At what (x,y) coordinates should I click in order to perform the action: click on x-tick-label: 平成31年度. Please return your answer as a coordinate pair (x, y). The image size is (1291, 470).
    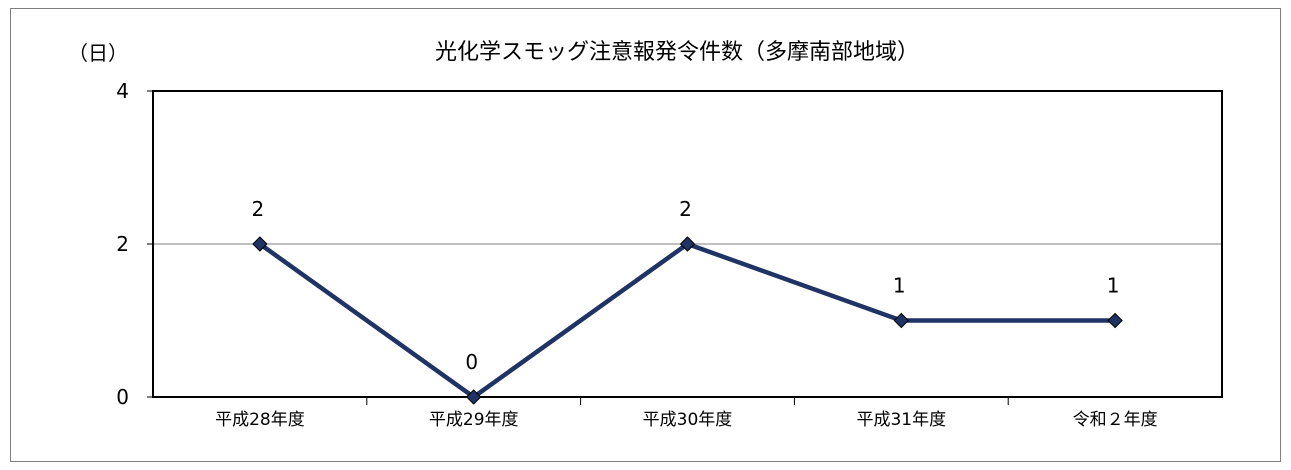
    Looking at the image, I should click on (901, 420).